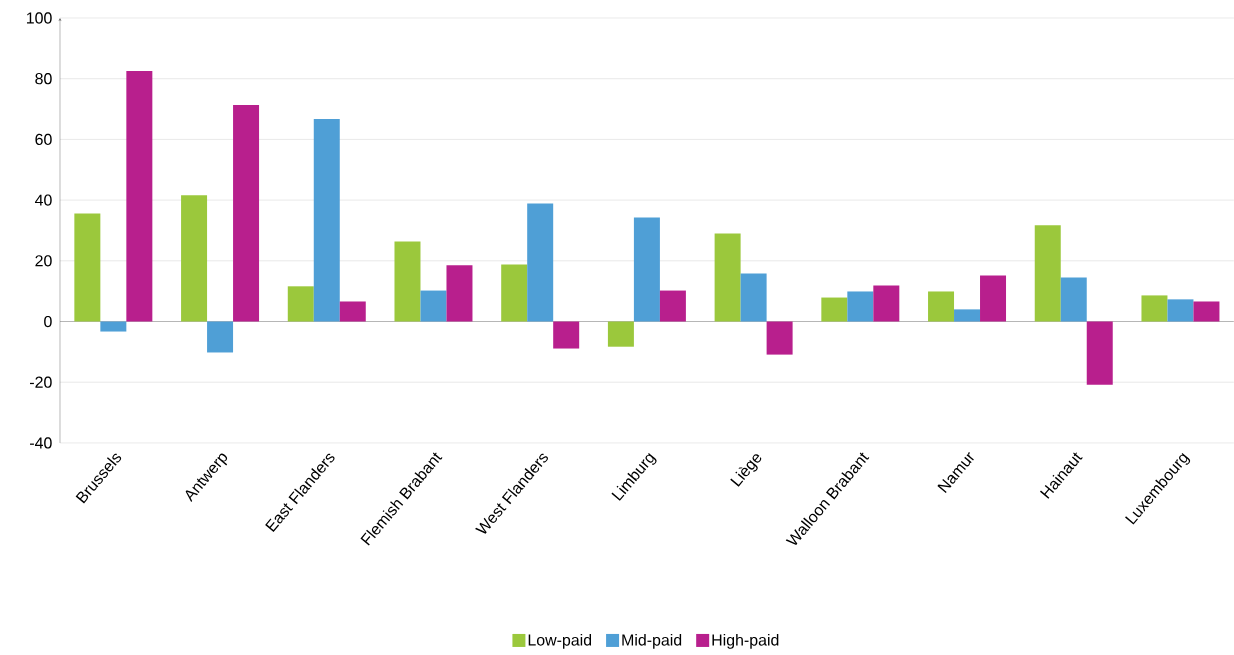 The width and height of the screenshot is (1234, 655). Describe the element at coordinates (41, 443) in the screenshot. I see `y-tick-label: -40` at that location.